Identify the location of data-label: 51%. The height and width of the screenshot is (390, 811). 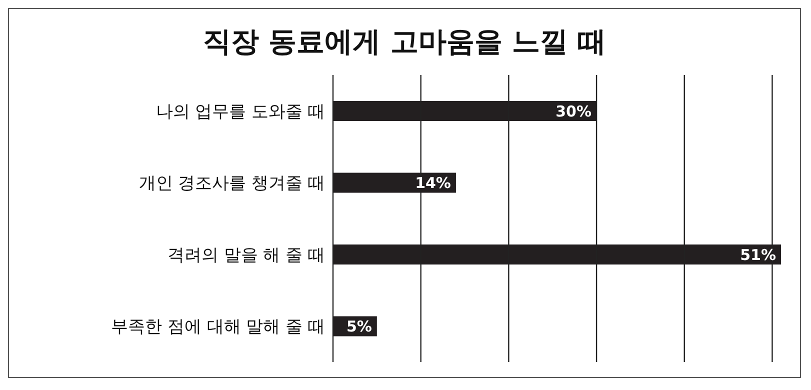
(758, 255).